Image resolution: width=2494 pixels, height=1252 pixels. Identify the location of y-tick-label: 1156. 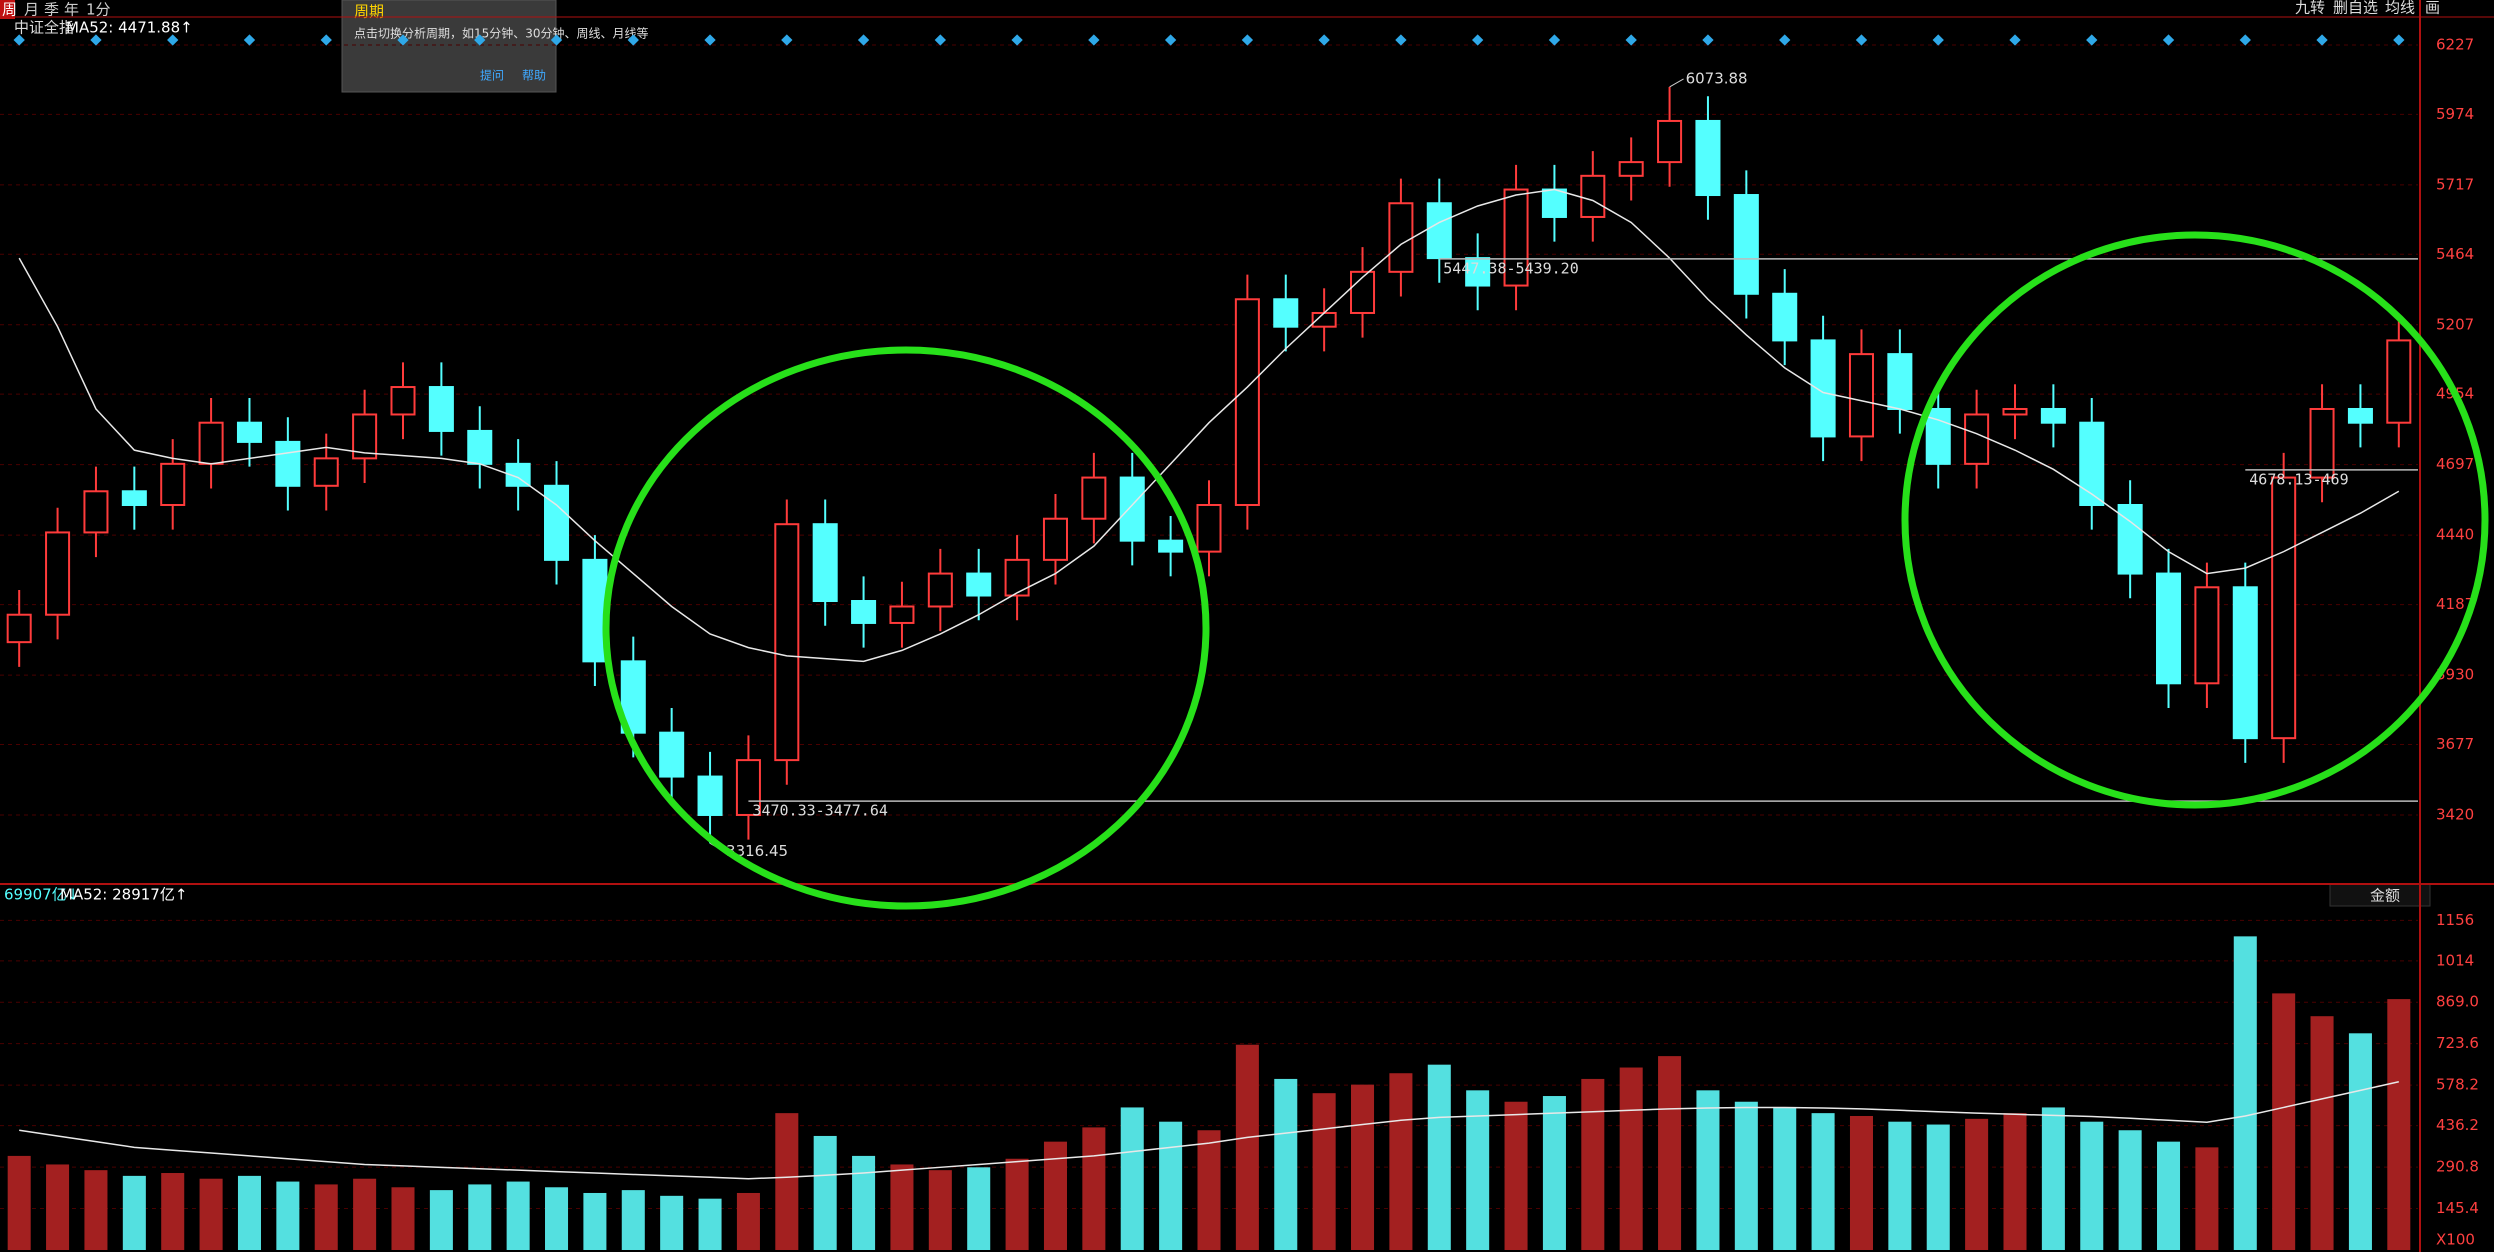
(2455, 920).